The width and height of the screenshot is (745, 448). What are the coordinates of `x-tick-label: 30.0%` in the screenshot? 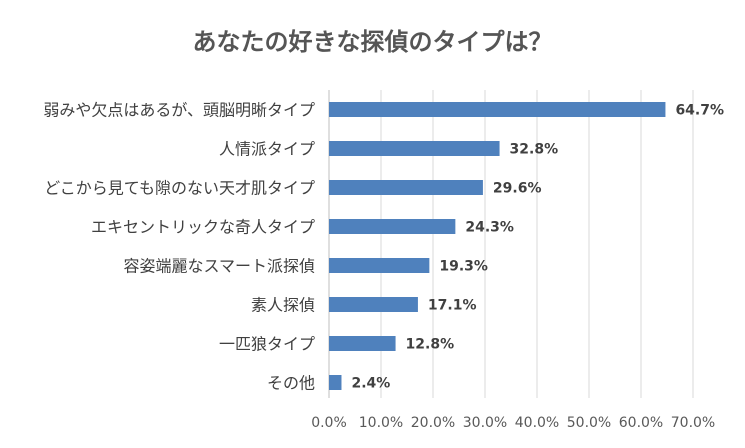 It's located at (485, 423).